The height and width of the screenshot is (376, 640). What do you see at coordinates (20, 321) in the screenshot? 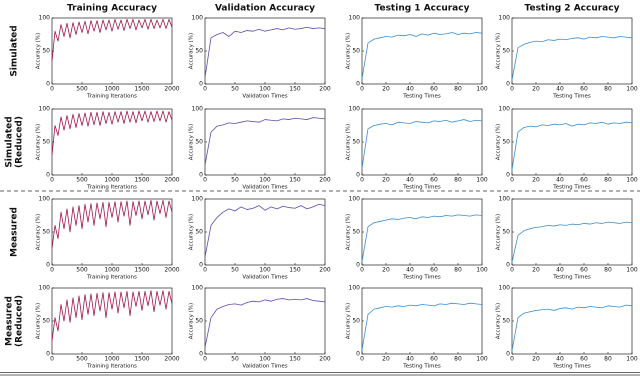
I see `row-label: (Reduced)` at bounding box center [20, 321].